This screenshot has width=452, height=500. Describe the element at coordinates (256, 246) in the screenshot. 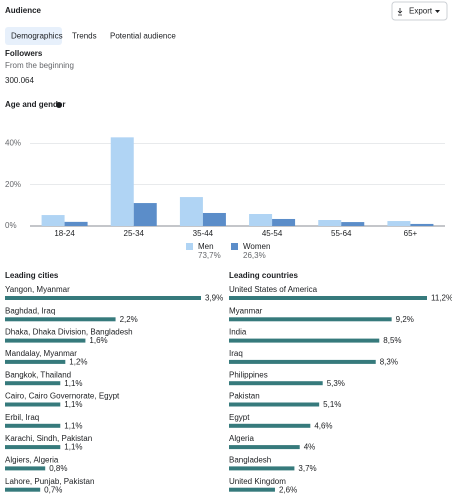

I see `legend-label: Women` at that location.